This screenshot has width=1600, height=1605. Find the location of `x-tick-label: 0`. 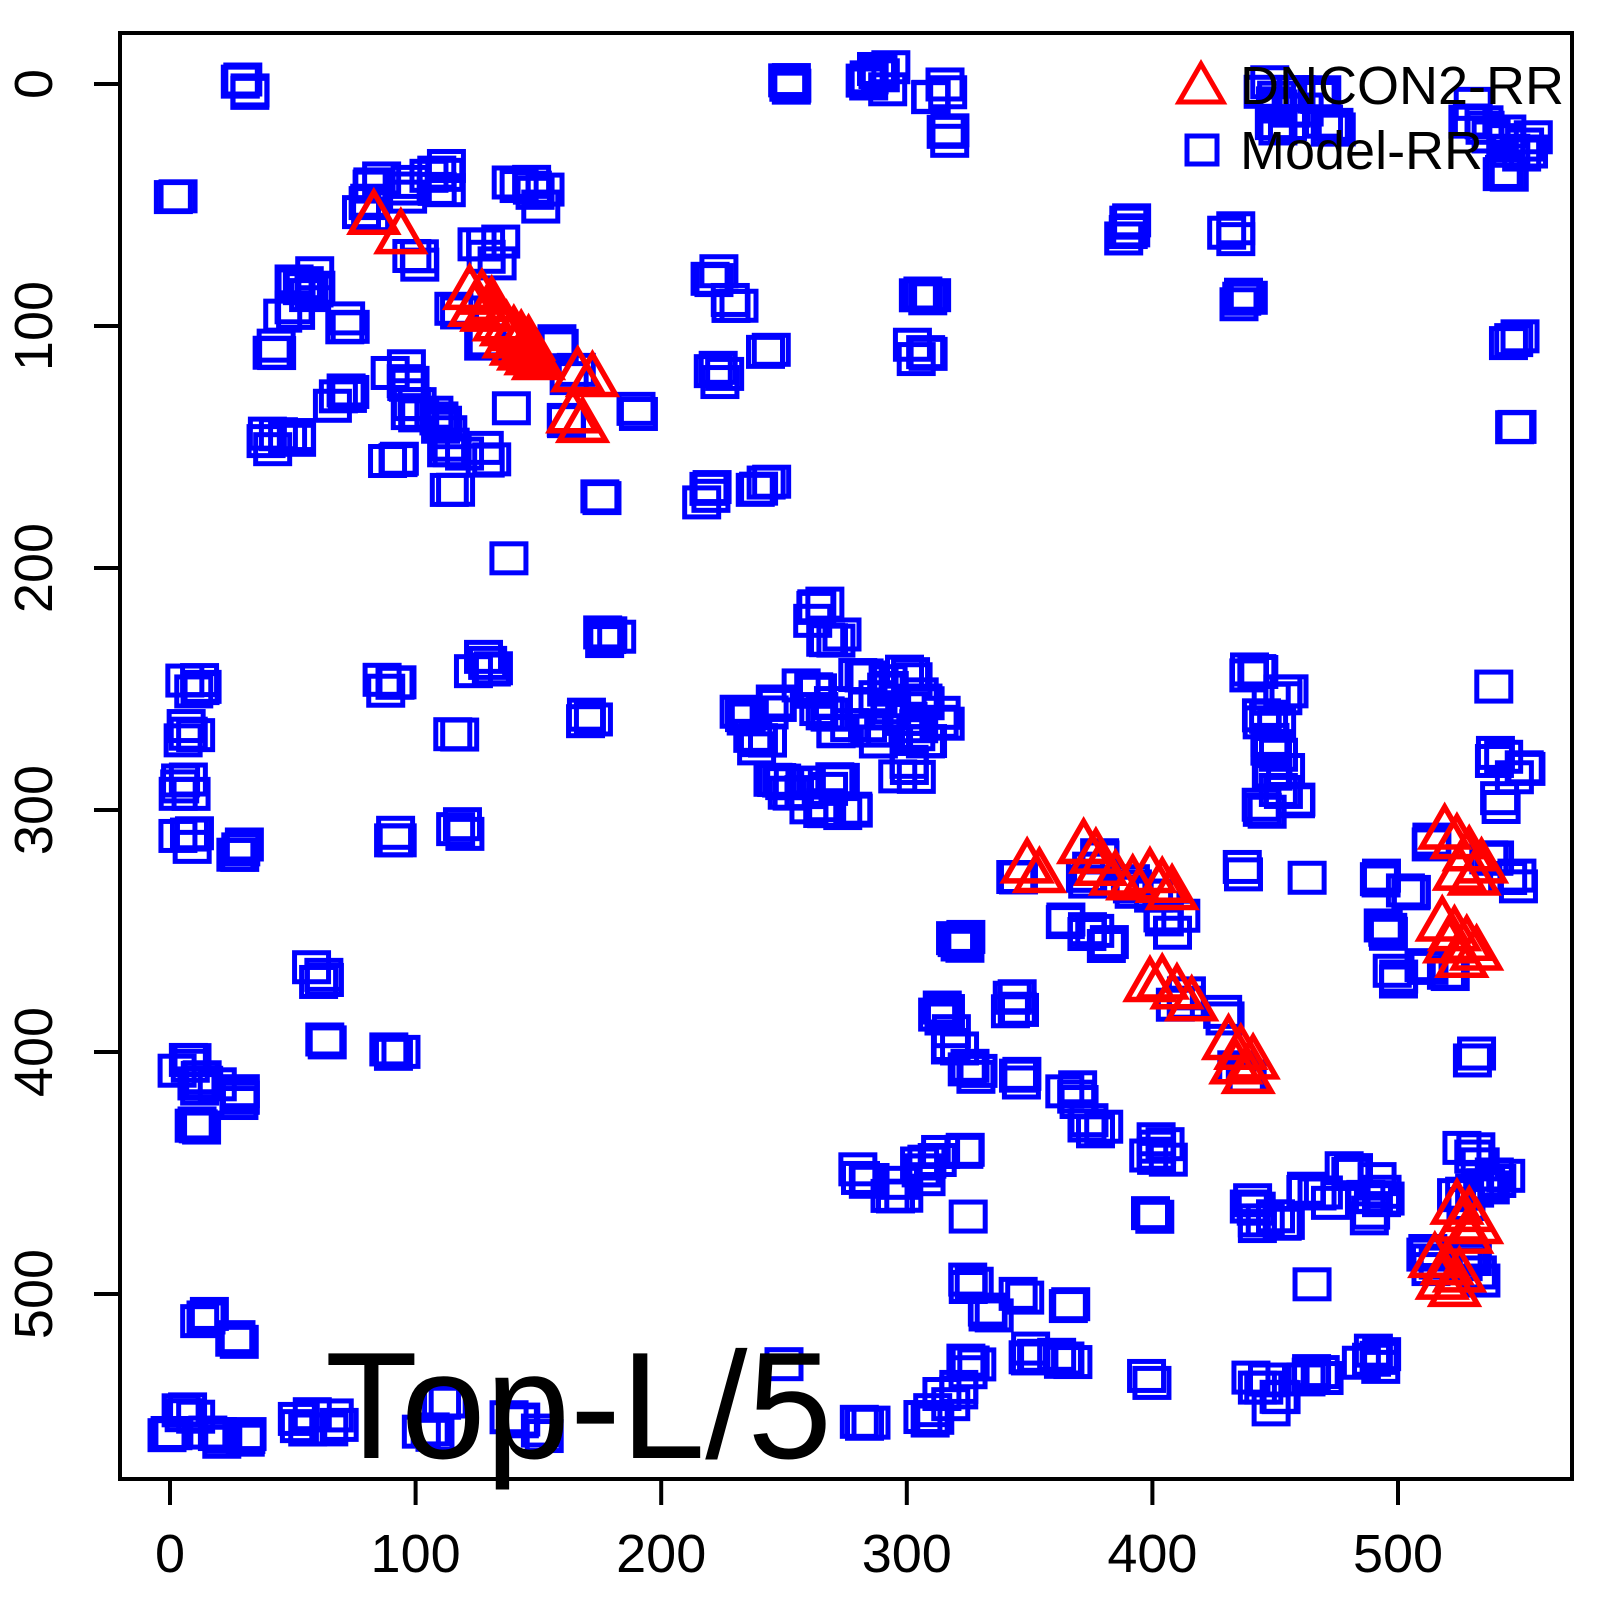

x-tick-label: 0 is located at coordinates (170, 1554).